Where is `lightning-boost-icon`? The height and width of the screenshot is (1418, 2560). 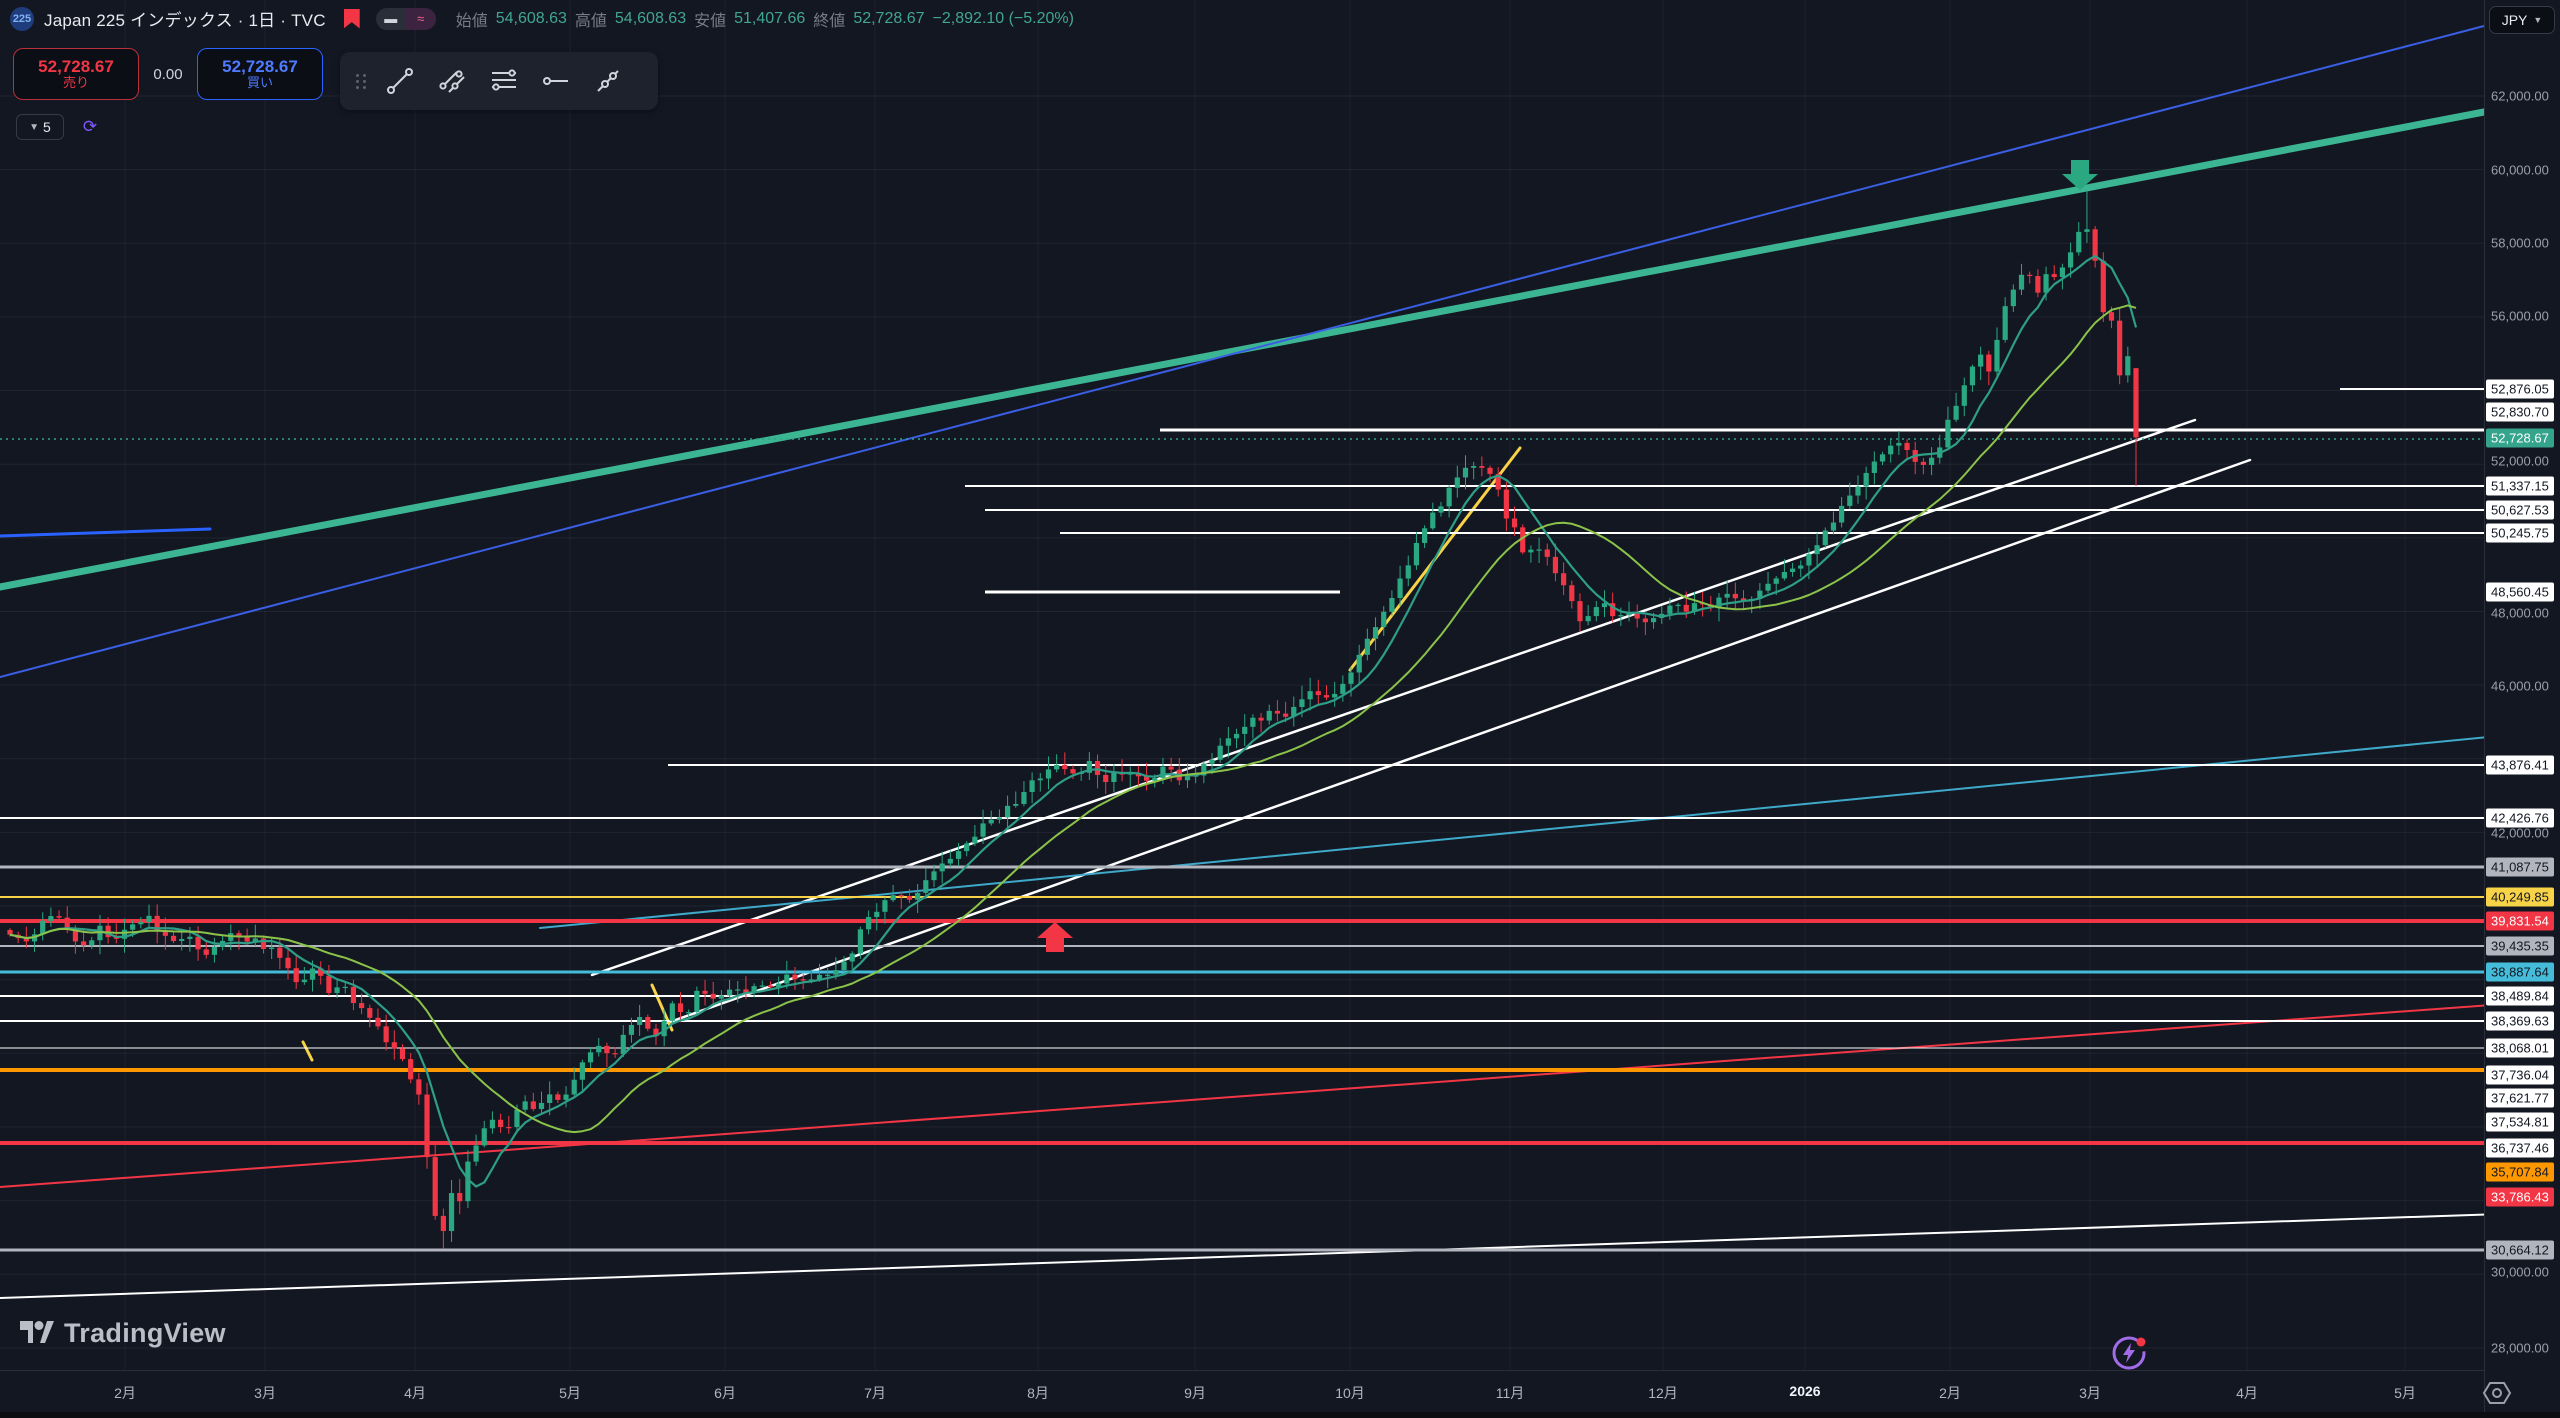
lightning-boost-icon is located at coordinates (2129, 1353).